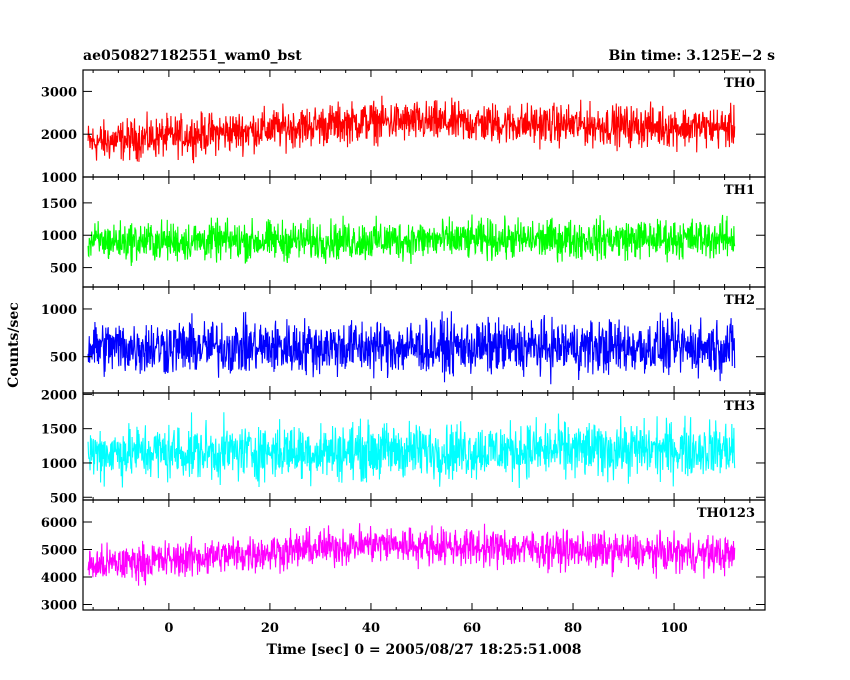 Image resolution: width=850 pixels, height=680 pixels. I want to click on series-th1-line, so click(411, 240).